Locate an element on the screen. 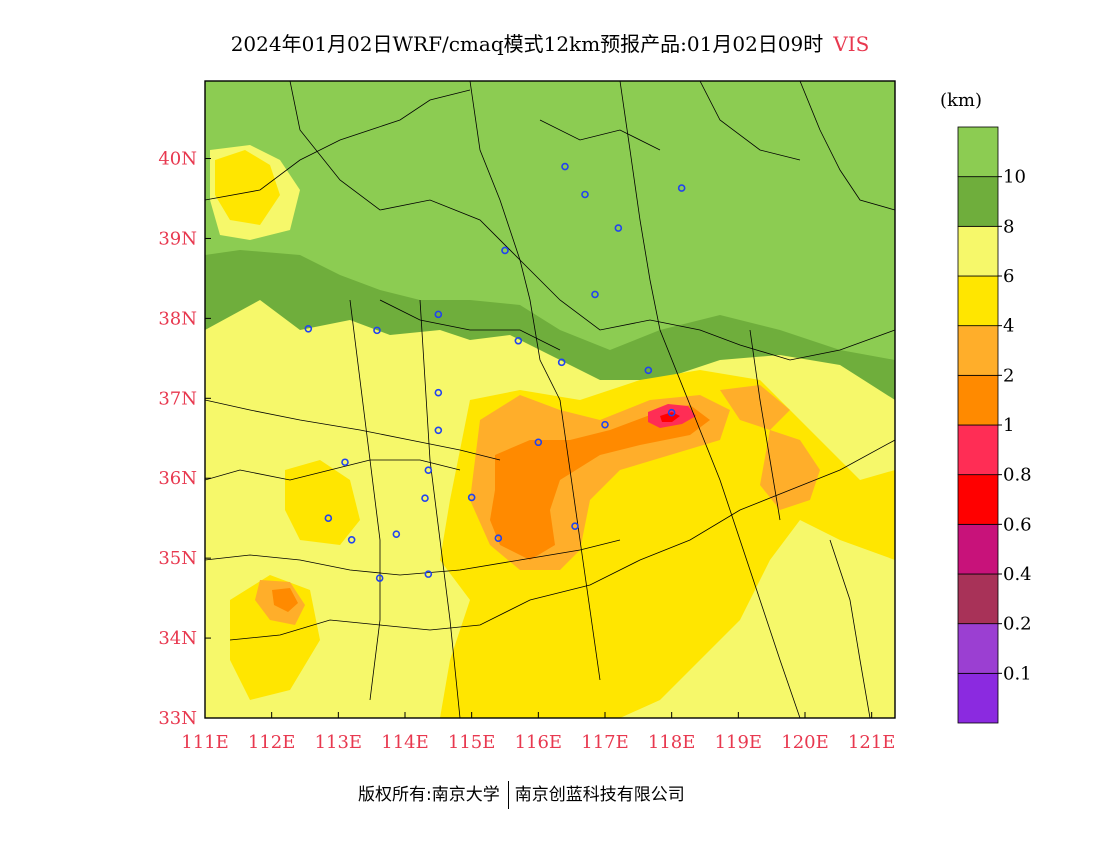  vis-region-band-1-2-southwest is located at coordinates (285, 600).